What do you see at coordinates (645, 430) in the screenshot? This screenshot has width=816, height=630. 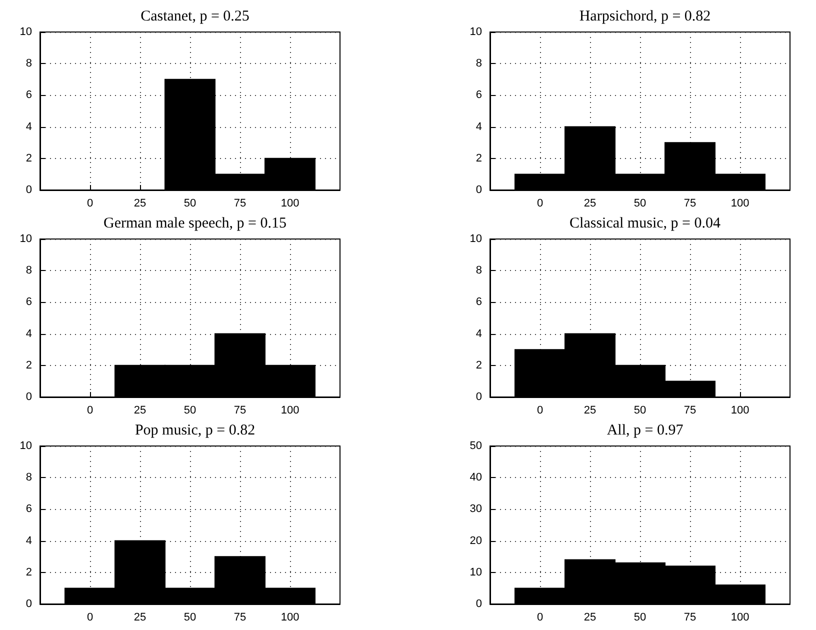 I see `chart-title: All, p = 0.97` at bounding box center [645, 430].